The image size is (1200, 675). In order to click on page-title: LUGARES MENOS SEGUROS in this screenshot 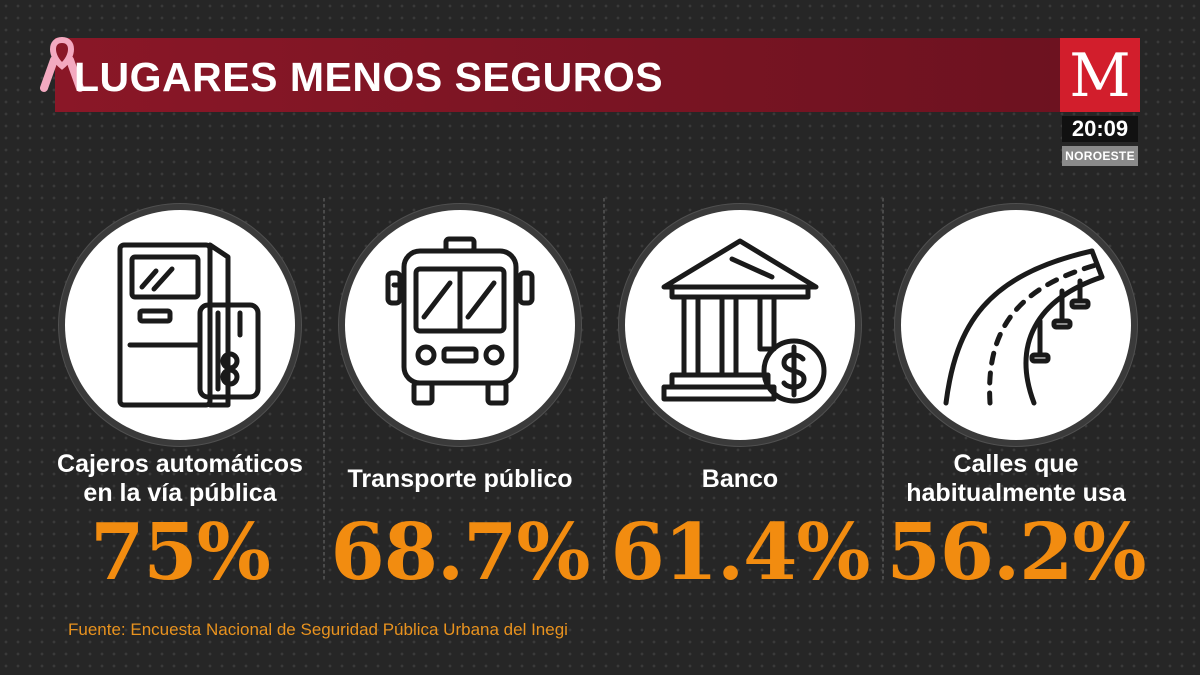, I will do `click(369, 77)`.